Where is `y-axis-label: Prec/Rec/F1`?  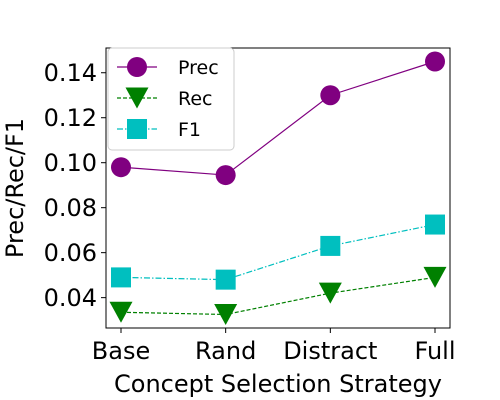 y-axis-label: Prec/Rec/F1 is located at coordinates (15, 188).